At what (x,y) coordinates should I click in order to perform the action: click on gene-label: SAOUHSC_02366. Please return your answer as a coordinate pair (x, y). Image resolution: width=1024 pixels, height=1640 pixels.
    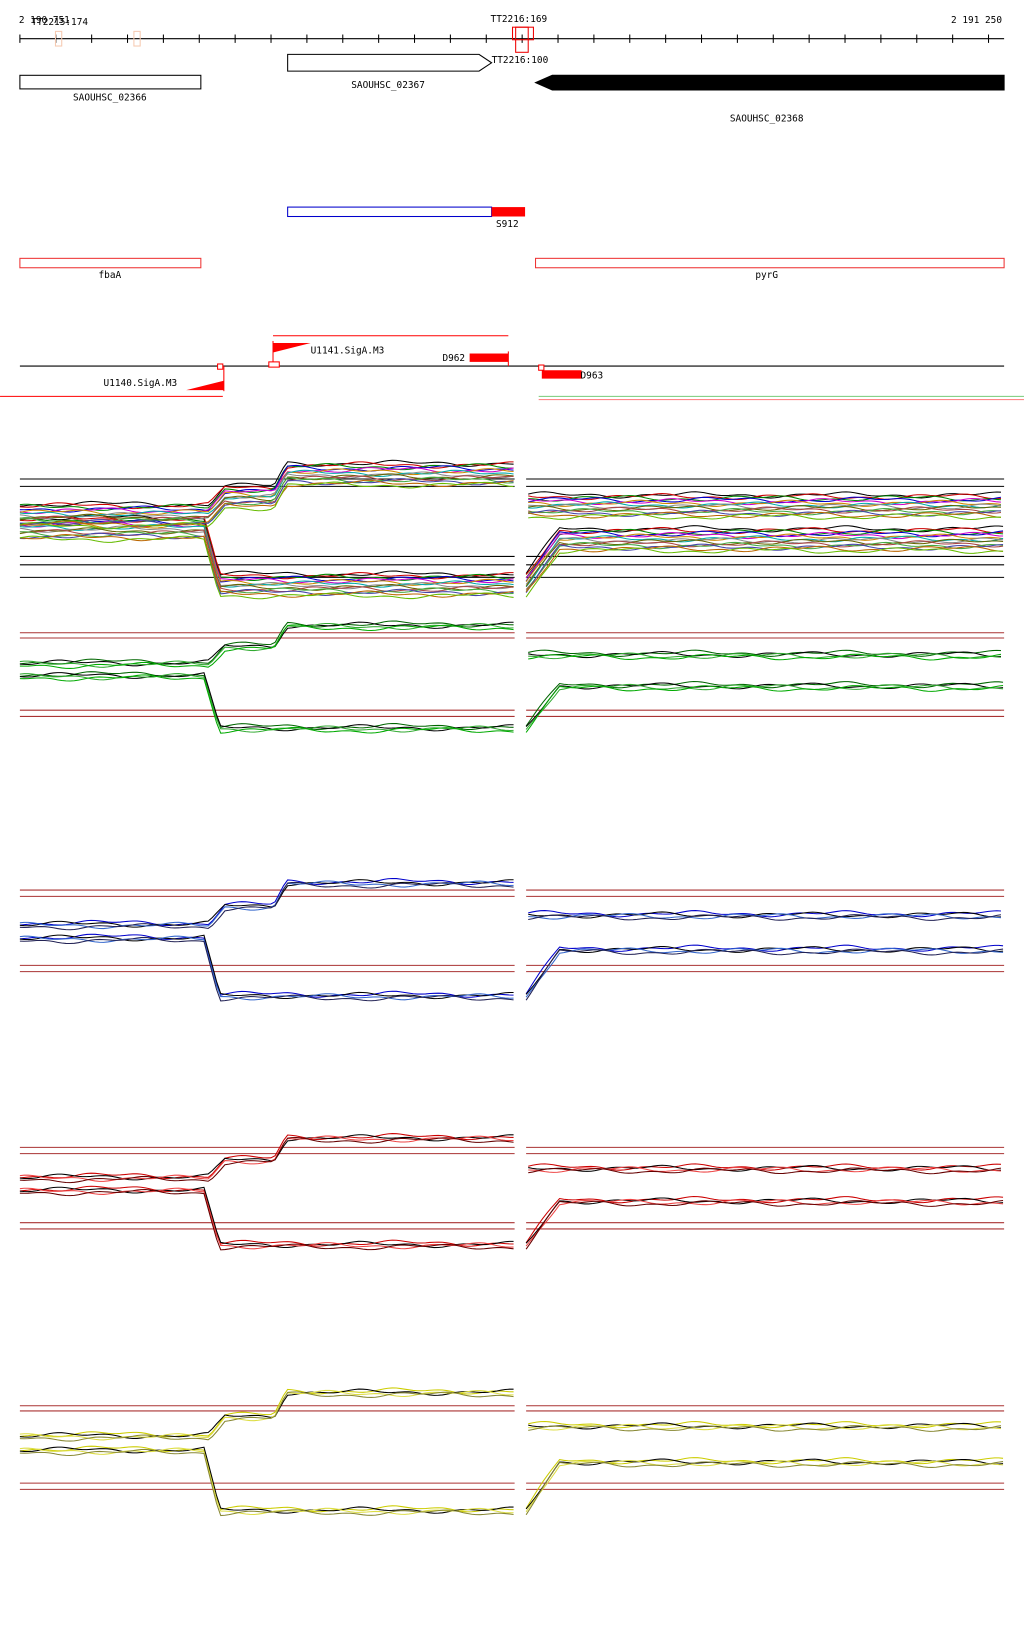
    Looking at the image, I should click on (110, 97).